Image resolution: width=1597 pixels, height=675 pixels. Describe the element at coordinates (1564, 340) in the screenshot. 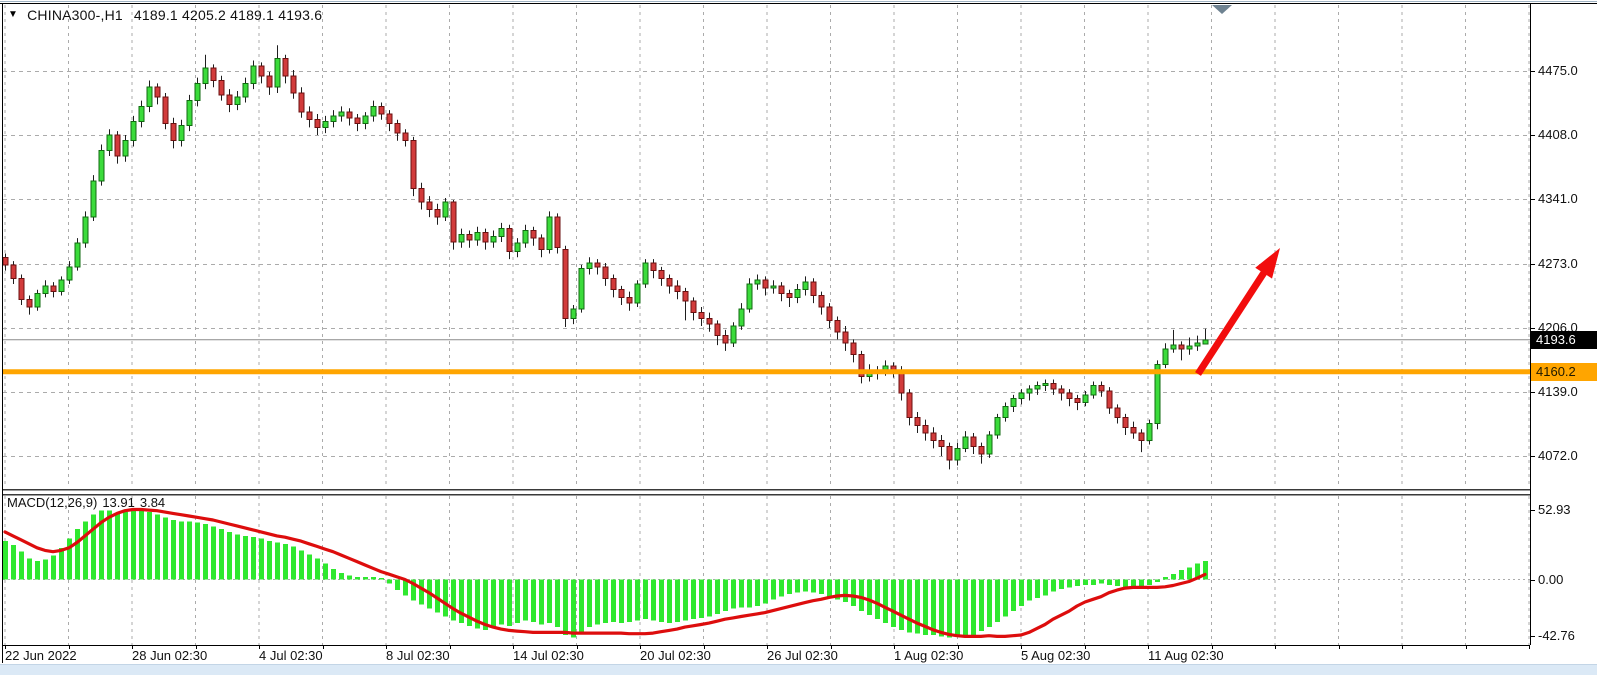

I see `current-price-tag: 4193.6` at that location.